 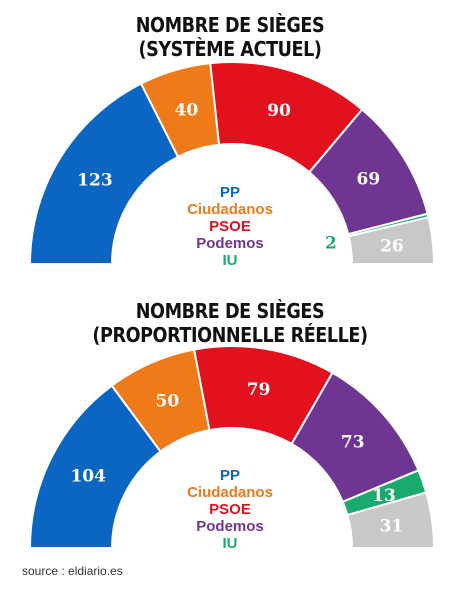 I want to click on label-autres: 26, so click(x=392, y=246).